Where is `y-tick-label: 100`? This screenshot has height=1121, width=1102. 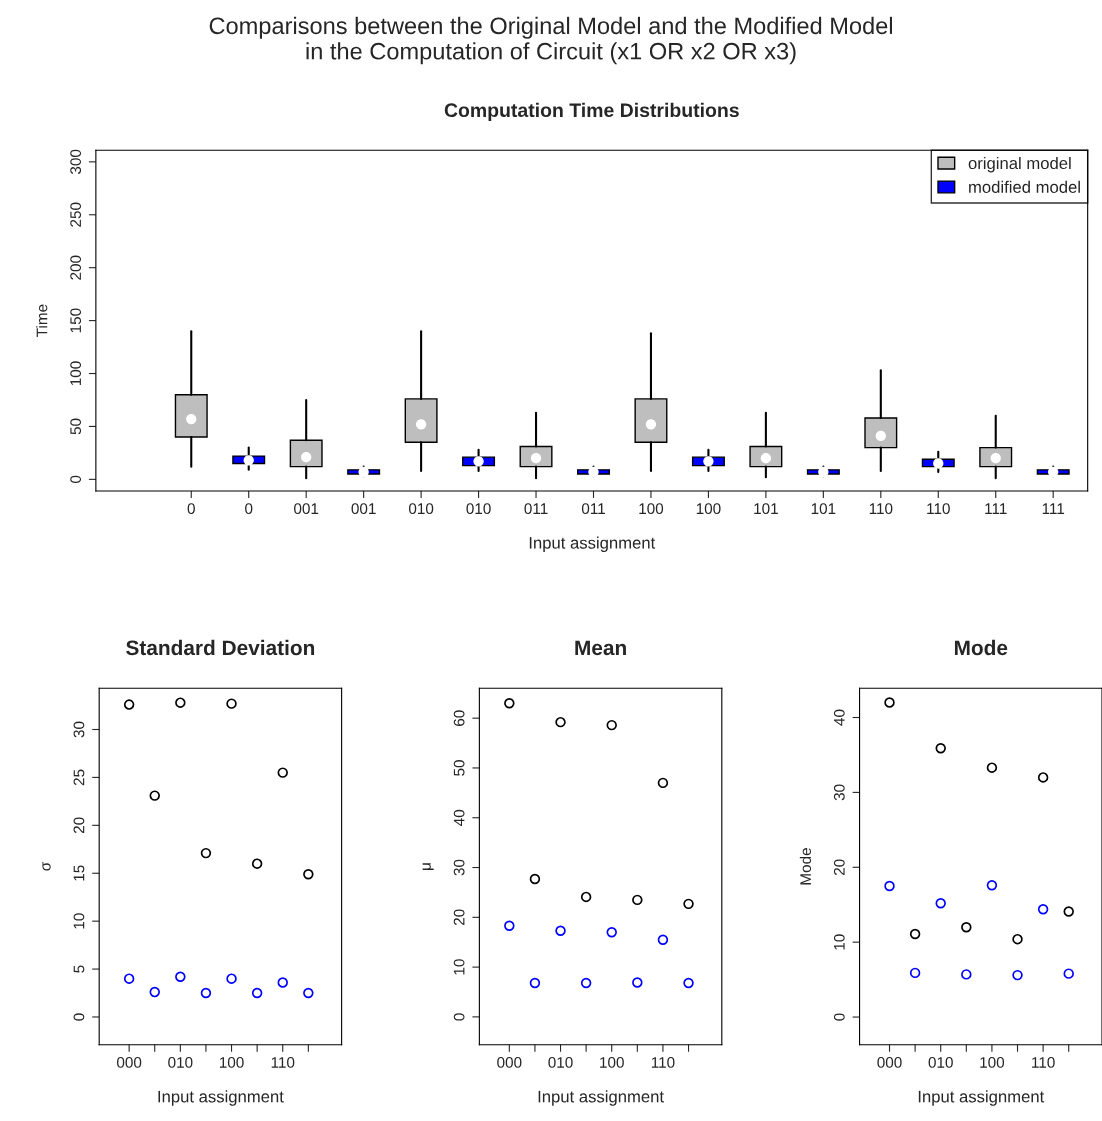 y-tick-label: 100 is located at coordinates (76, 373).